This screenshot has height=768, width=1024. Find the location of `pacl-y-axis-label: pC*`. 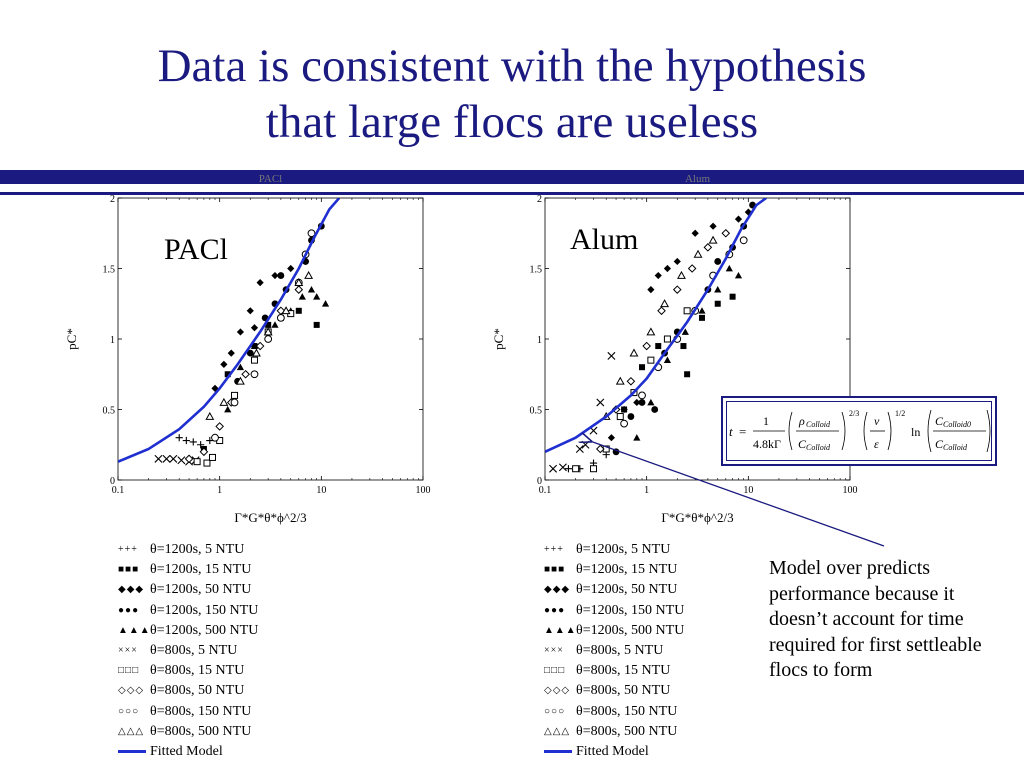

pacl-y-axis-label: pC* is located at coordinates (71, 339).